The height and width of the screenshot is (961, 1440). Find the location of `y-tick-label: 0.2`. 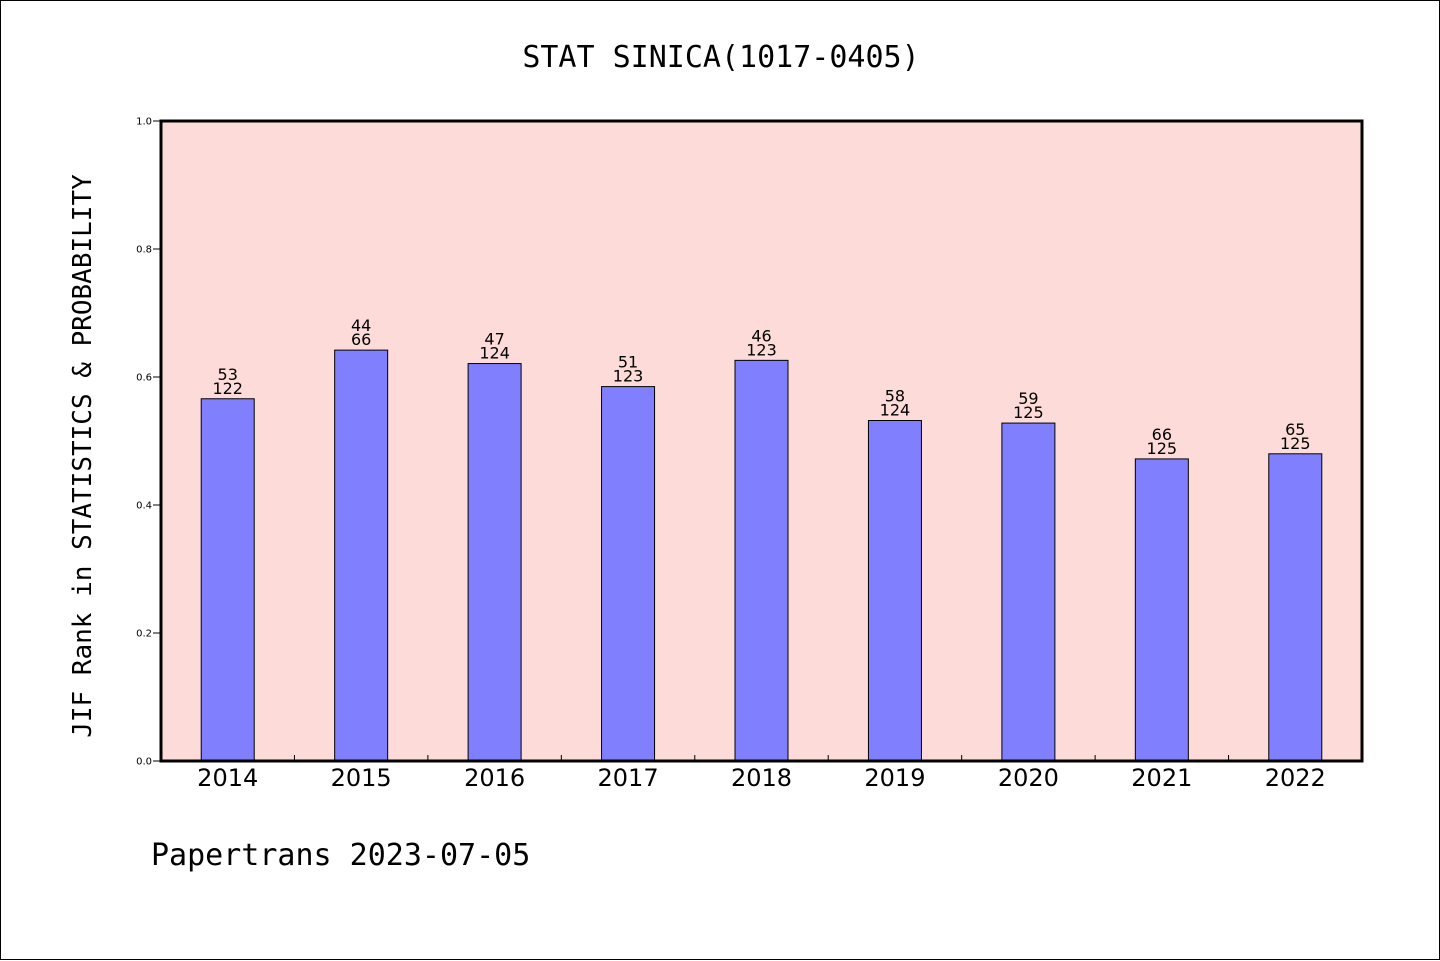

y-tick-label: 0.2 is located at coordinates (144, 634).